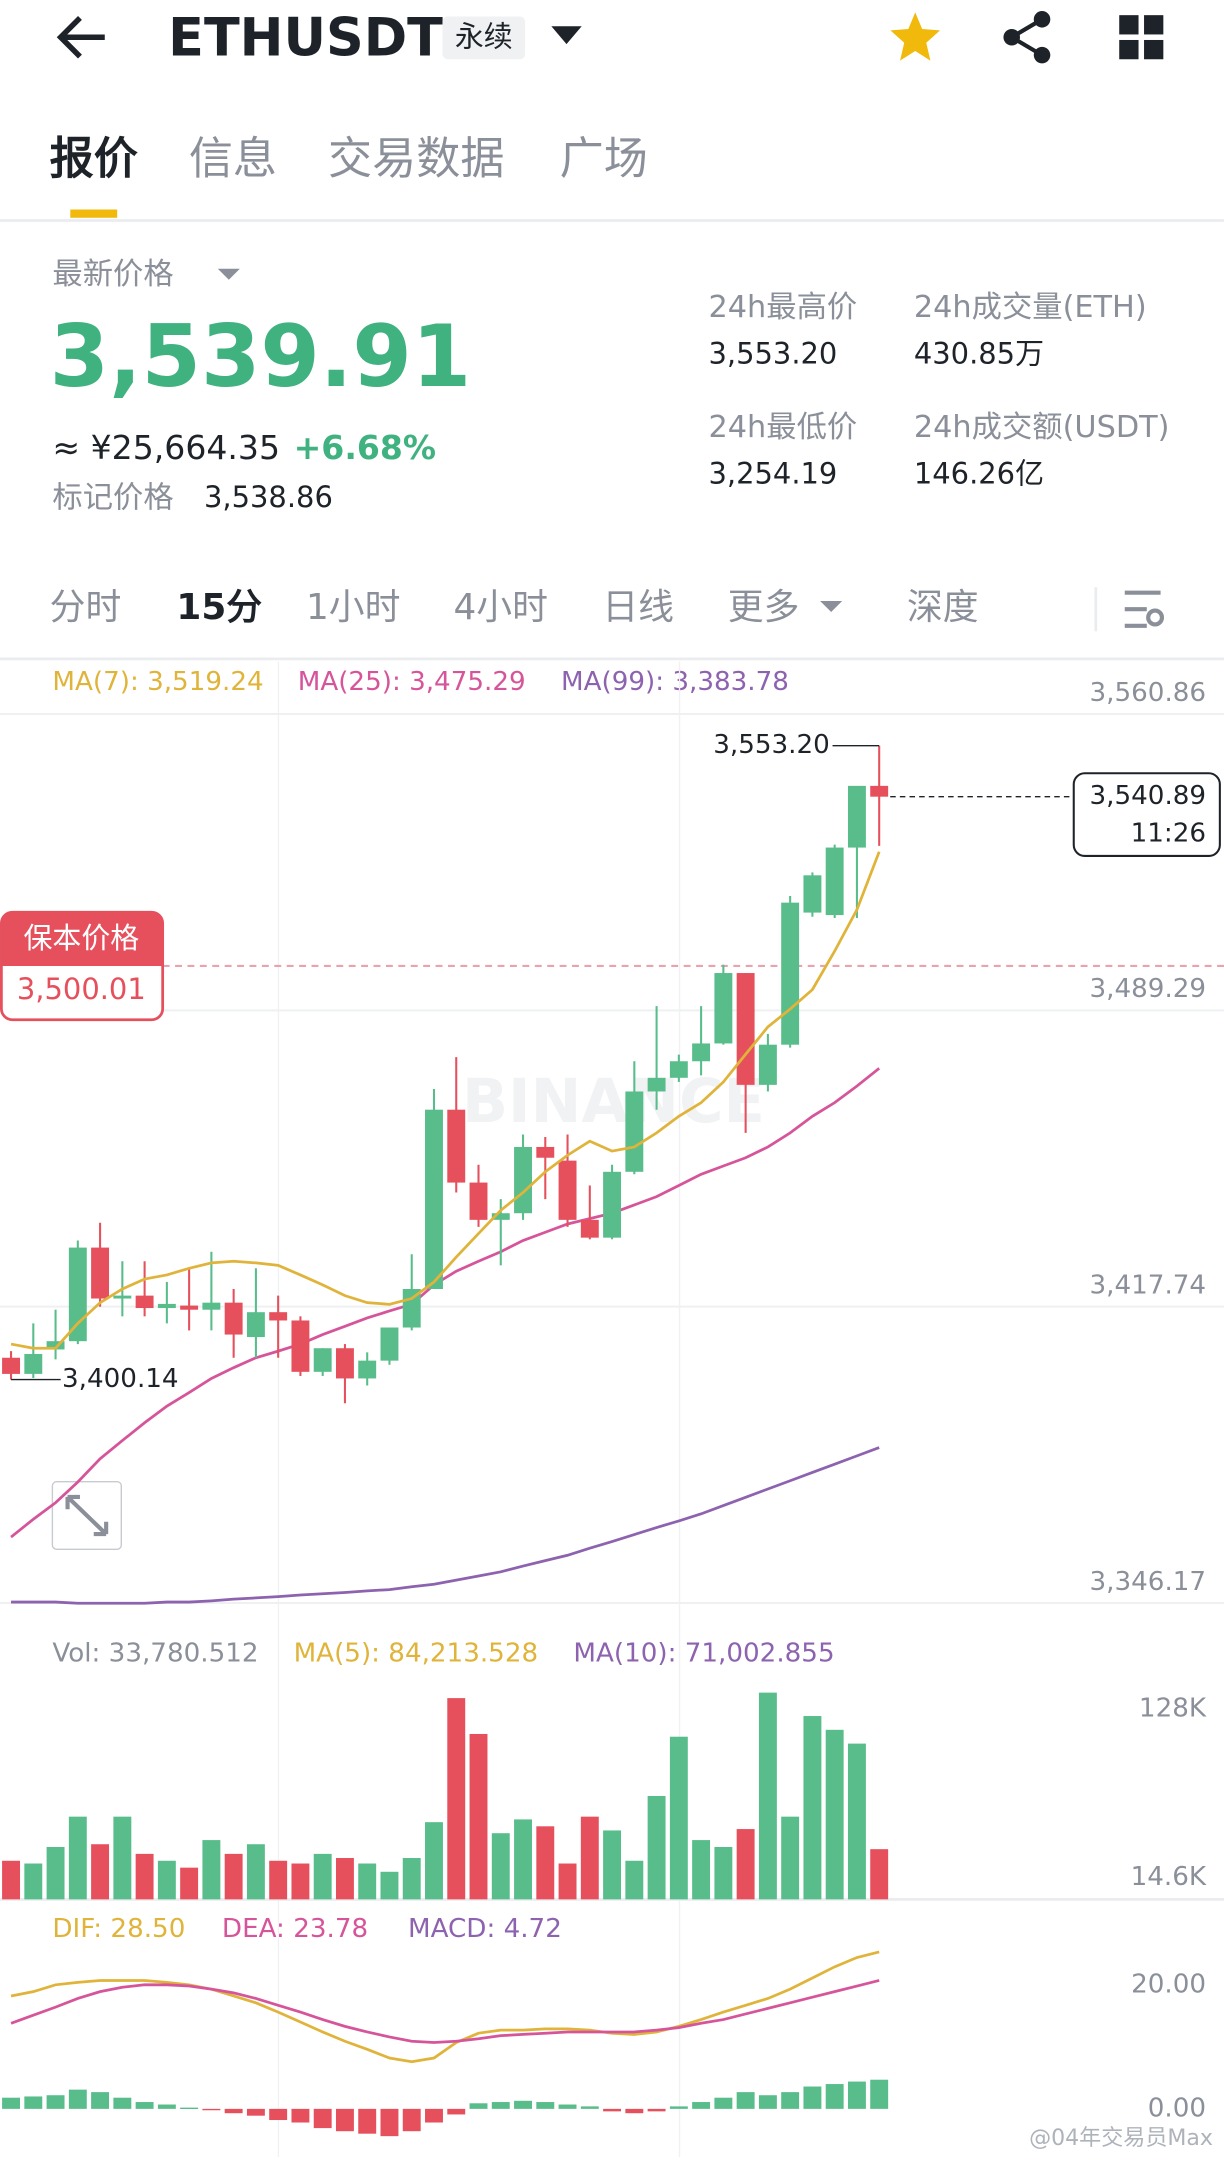 The image size is (1224, 2164). What do you see at coordinates (782, 427) in the screenshot?
I see `stat-label: 24h最低价` at bounding box center [782, 427].